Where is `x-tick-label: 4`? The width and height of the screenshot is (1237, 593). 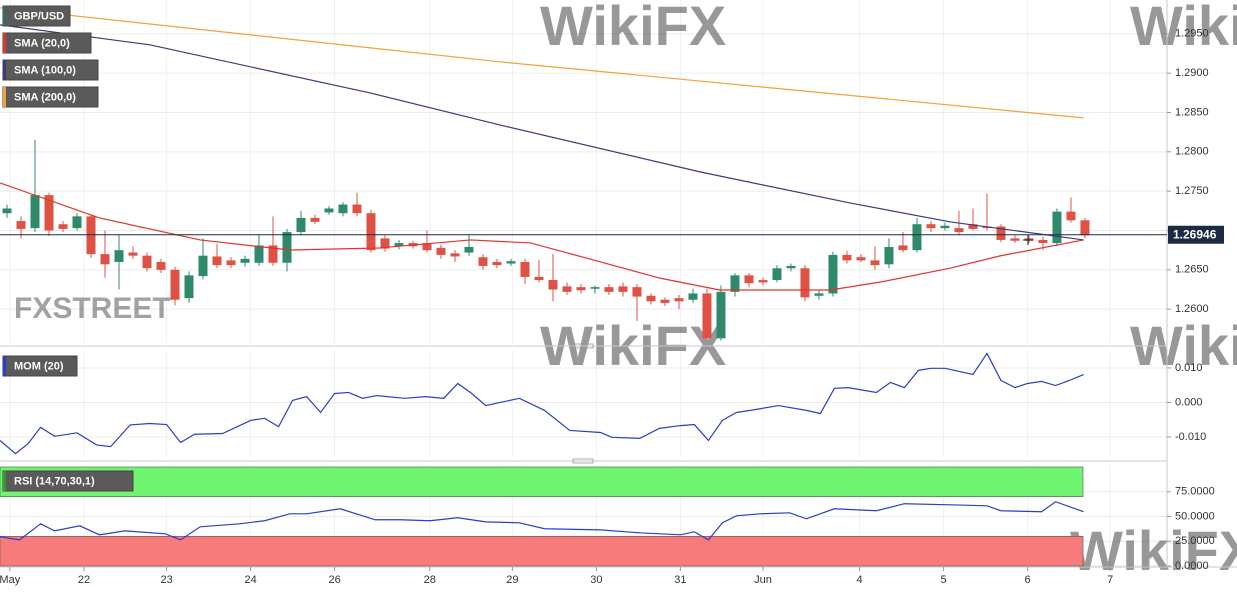
x-tick-label: 4 is located at coordinates (860, 580).